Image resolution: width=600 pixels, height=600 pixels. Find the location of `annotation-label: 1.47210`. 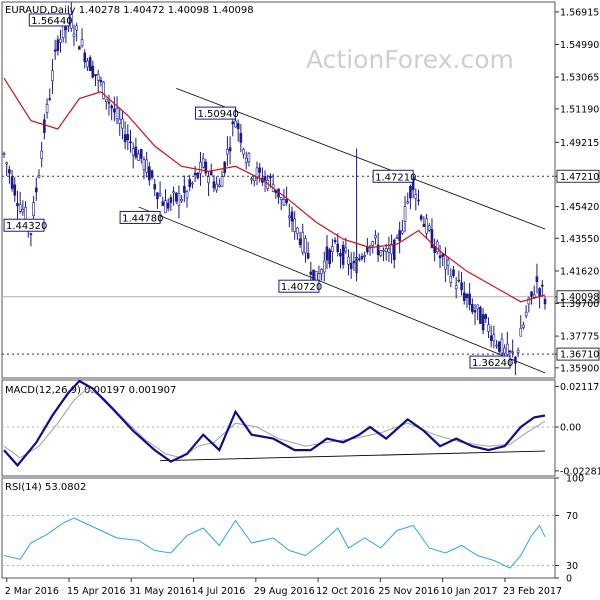

annotation-label: 1.47210 is located at coordinates (395, 177).